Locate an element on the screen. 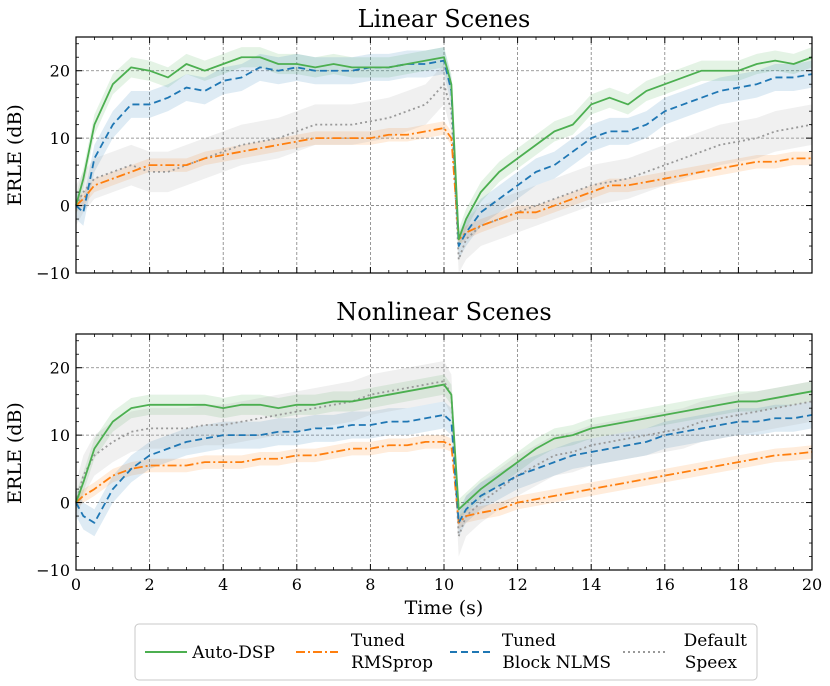  nonlinear-xtick-label: 2 is located at coordinates (150, 584).